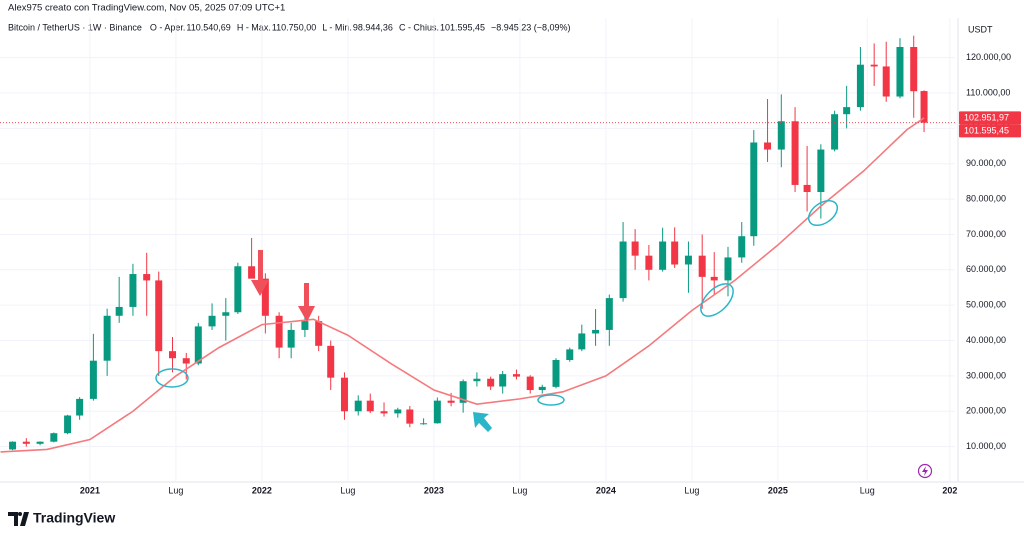 This screenshot has height=539, width=1024. What do you see at coordinates (20, 514) in the screenshot?
I see `logo-dot` at bounding box center [20, 514].